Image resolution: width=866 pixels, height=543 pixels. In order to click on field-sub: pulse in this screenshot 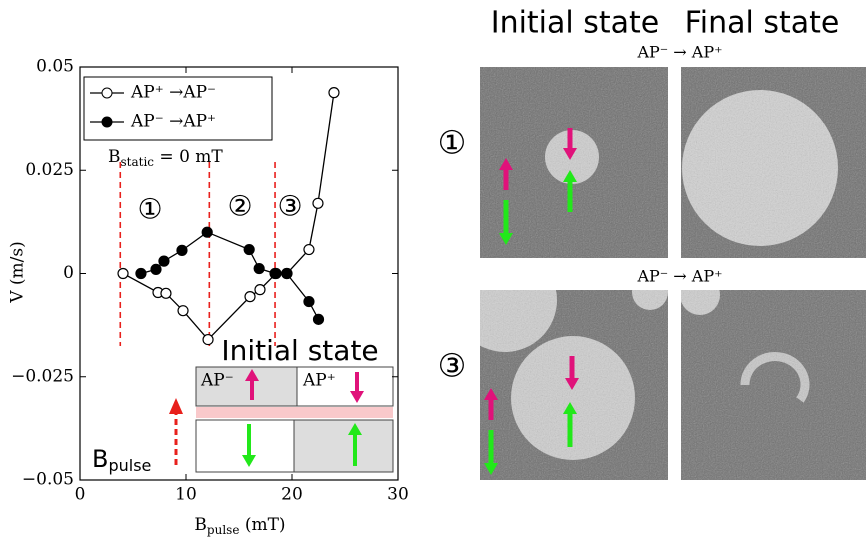, I will do `click(129, 465)`.